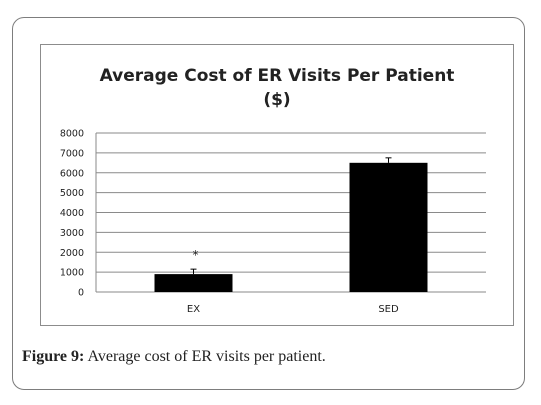 The width and height of the screenshot is (541, 405). What do you see at coordinates (72, 233) in the screenshot?
I see `y-tick-label: 3000` at bounding box center [72, 233].